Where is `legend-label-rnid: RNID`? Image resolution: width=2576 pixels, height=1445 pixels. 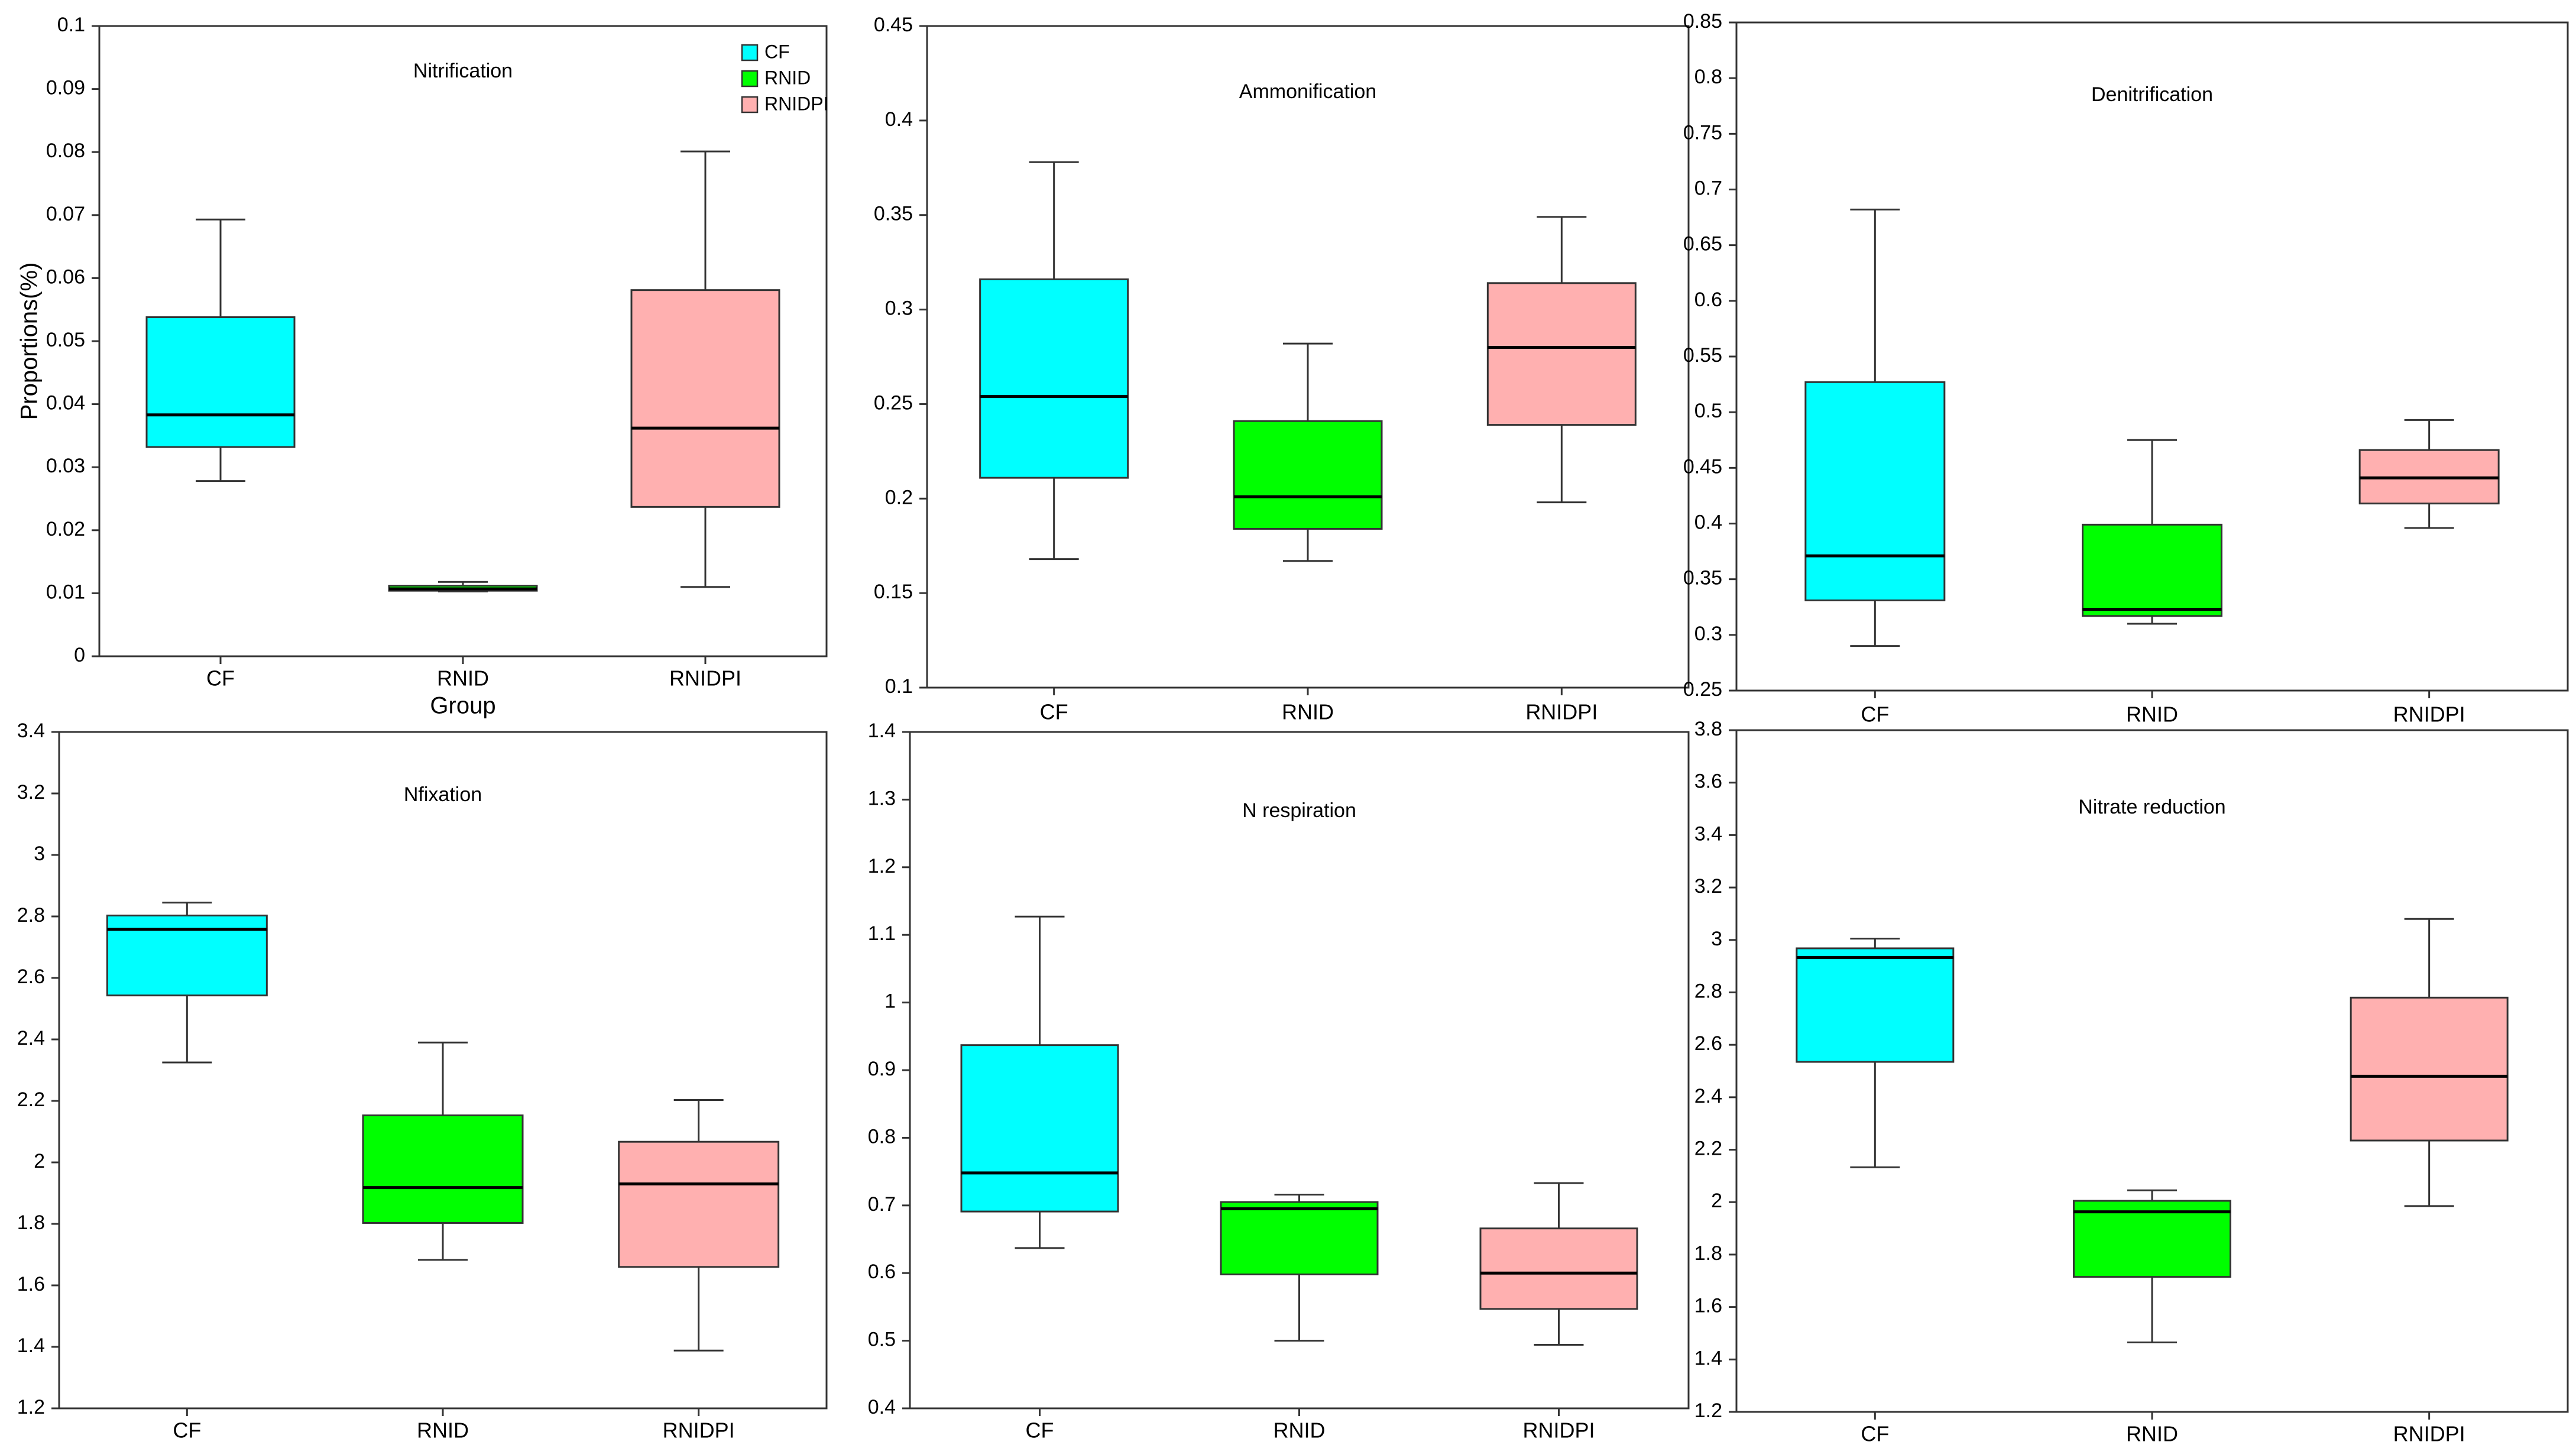
legend-label-rnid: RNID is located at coordinates (787, 77).